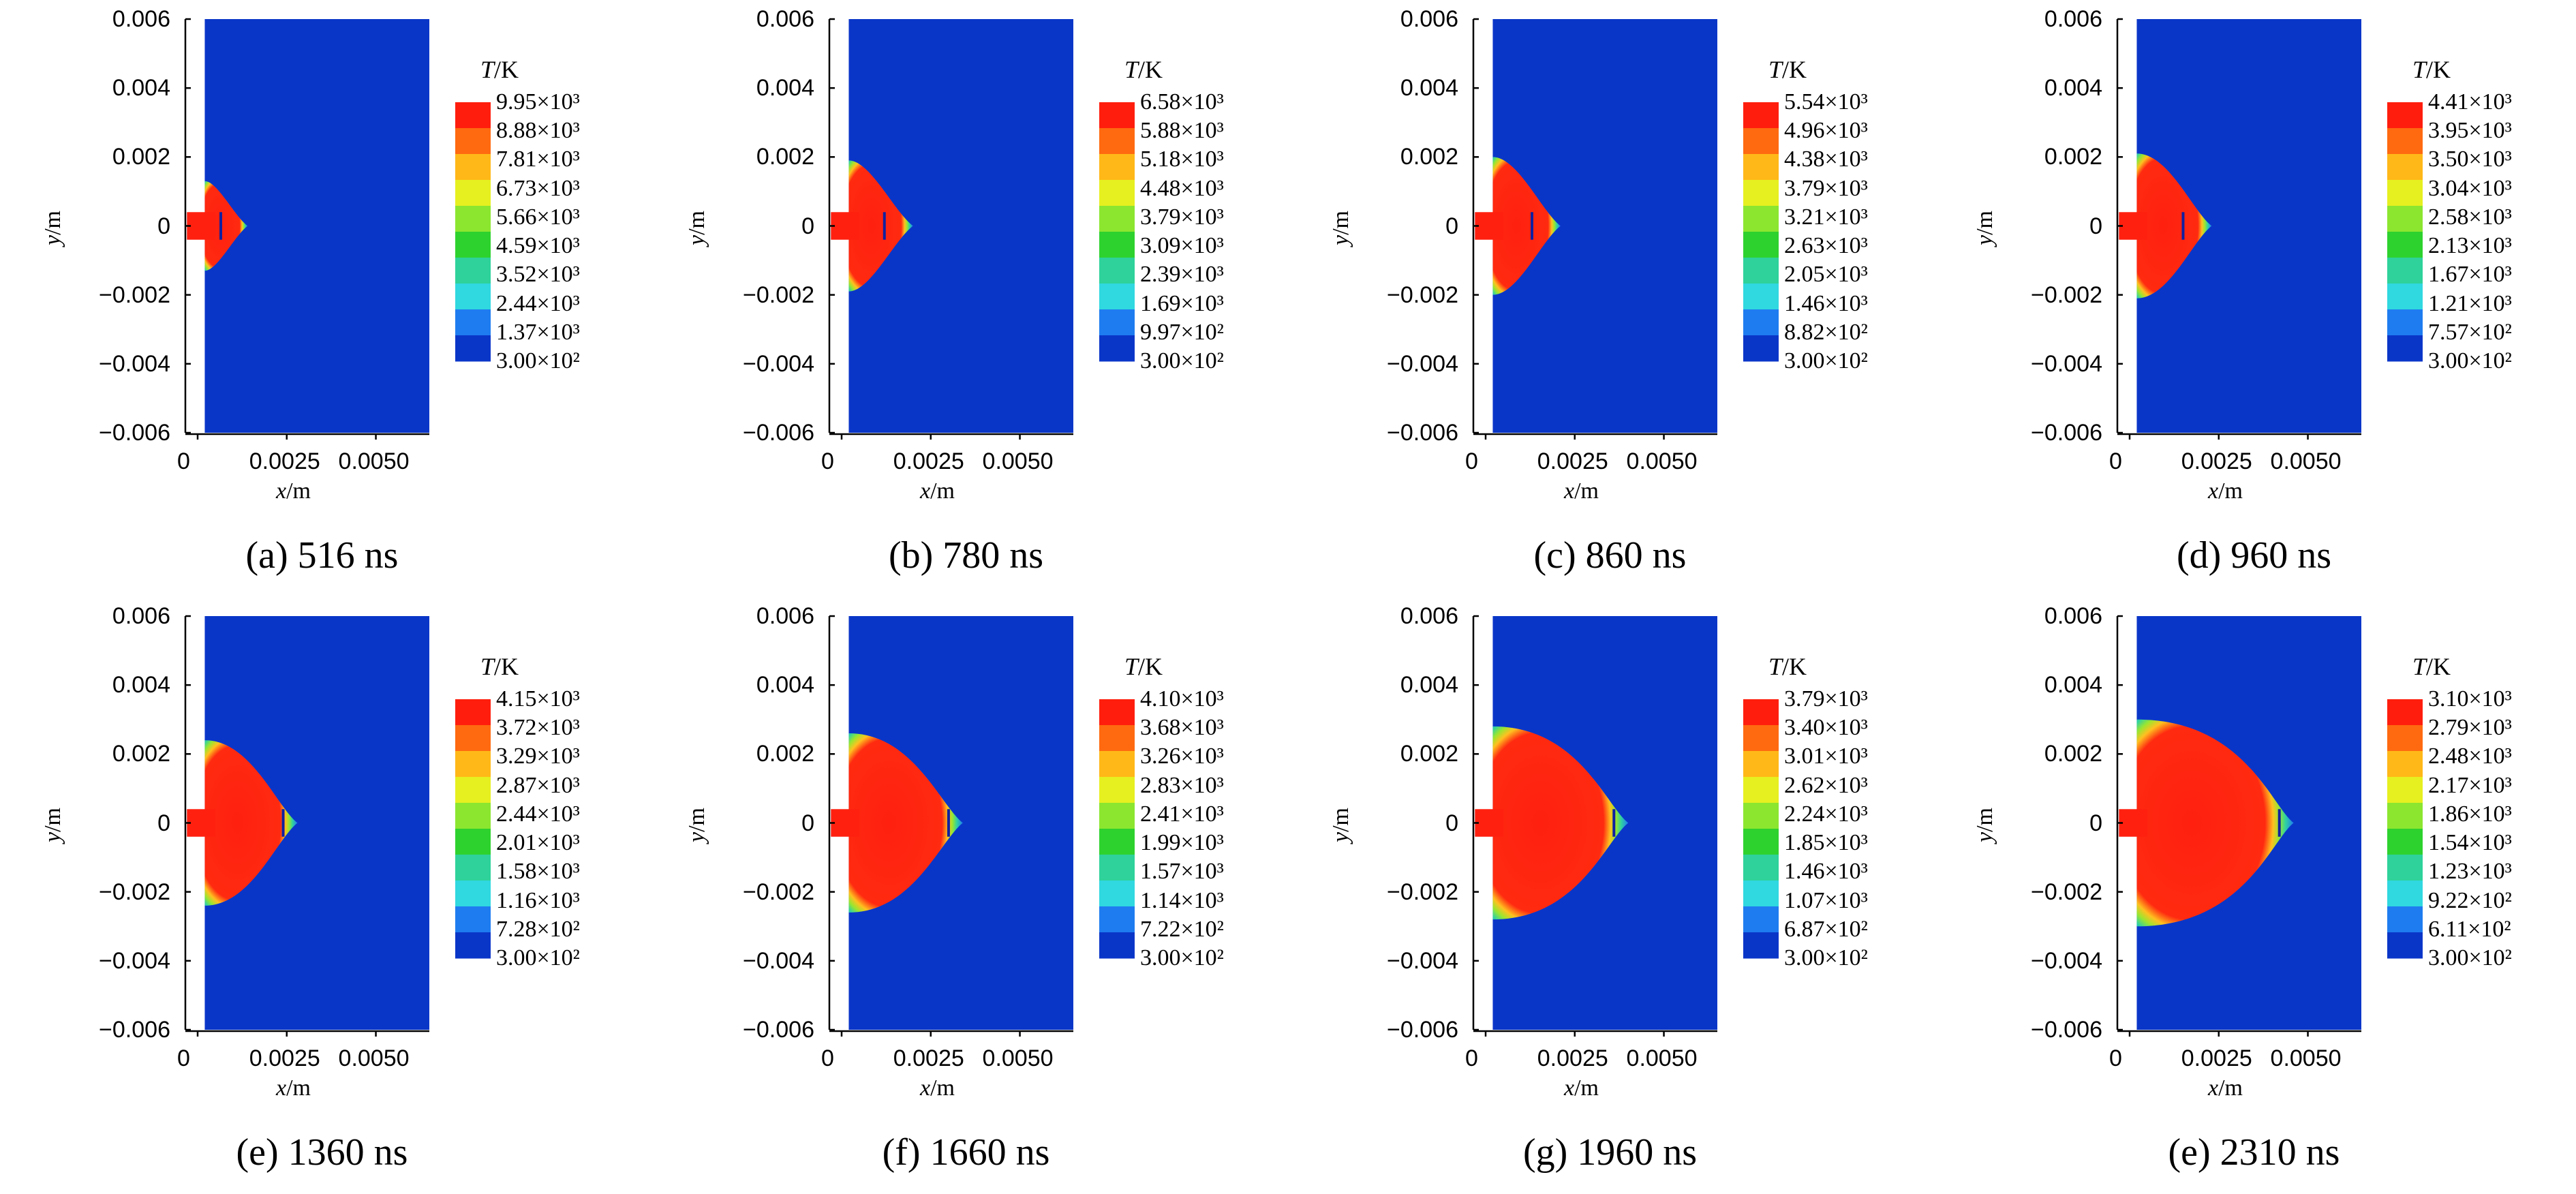  What do you see at coordinates (1826, 900) in the screenshot?
I see `colorbar-tick-label: 1.07×10³` at bounding box center [1826, 900].